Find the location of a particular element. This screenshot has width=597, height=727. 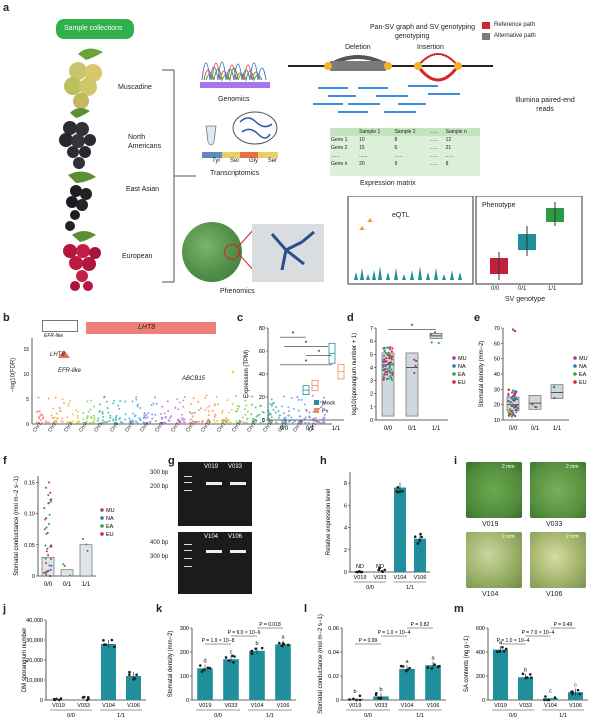

species-european: European is located at coordinates (137, 256).